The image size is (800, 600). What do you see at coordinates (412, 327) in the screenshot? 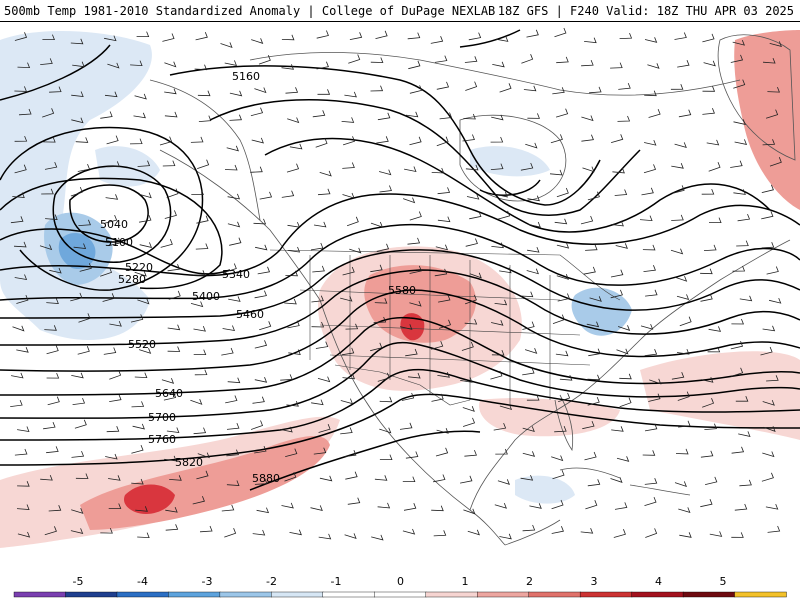
I see `warm-anomaly-core-strong` at bounding box center [412, 327].